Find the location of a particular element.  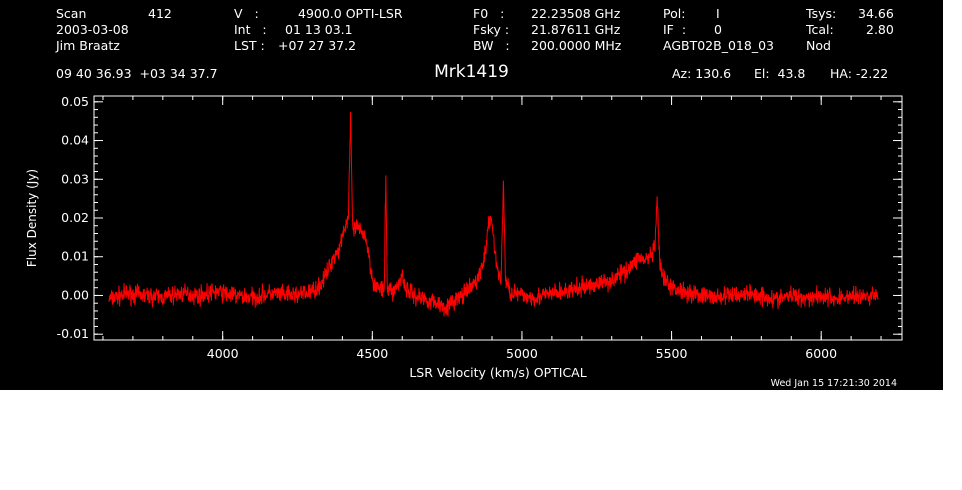

fsky-value: 21.87611 GHz is located at coordinates (576, 29).